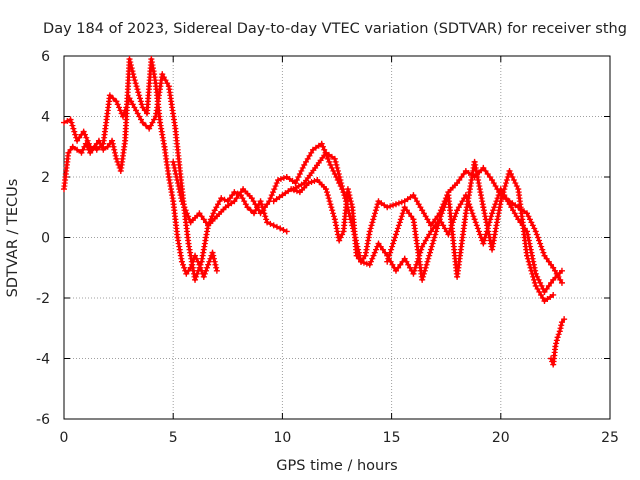 The height and width of the screenshot is (480, 640). Describe the element at coordinates (501, 438) in the screenshot. I see `x-tick-label: 20` at that location.